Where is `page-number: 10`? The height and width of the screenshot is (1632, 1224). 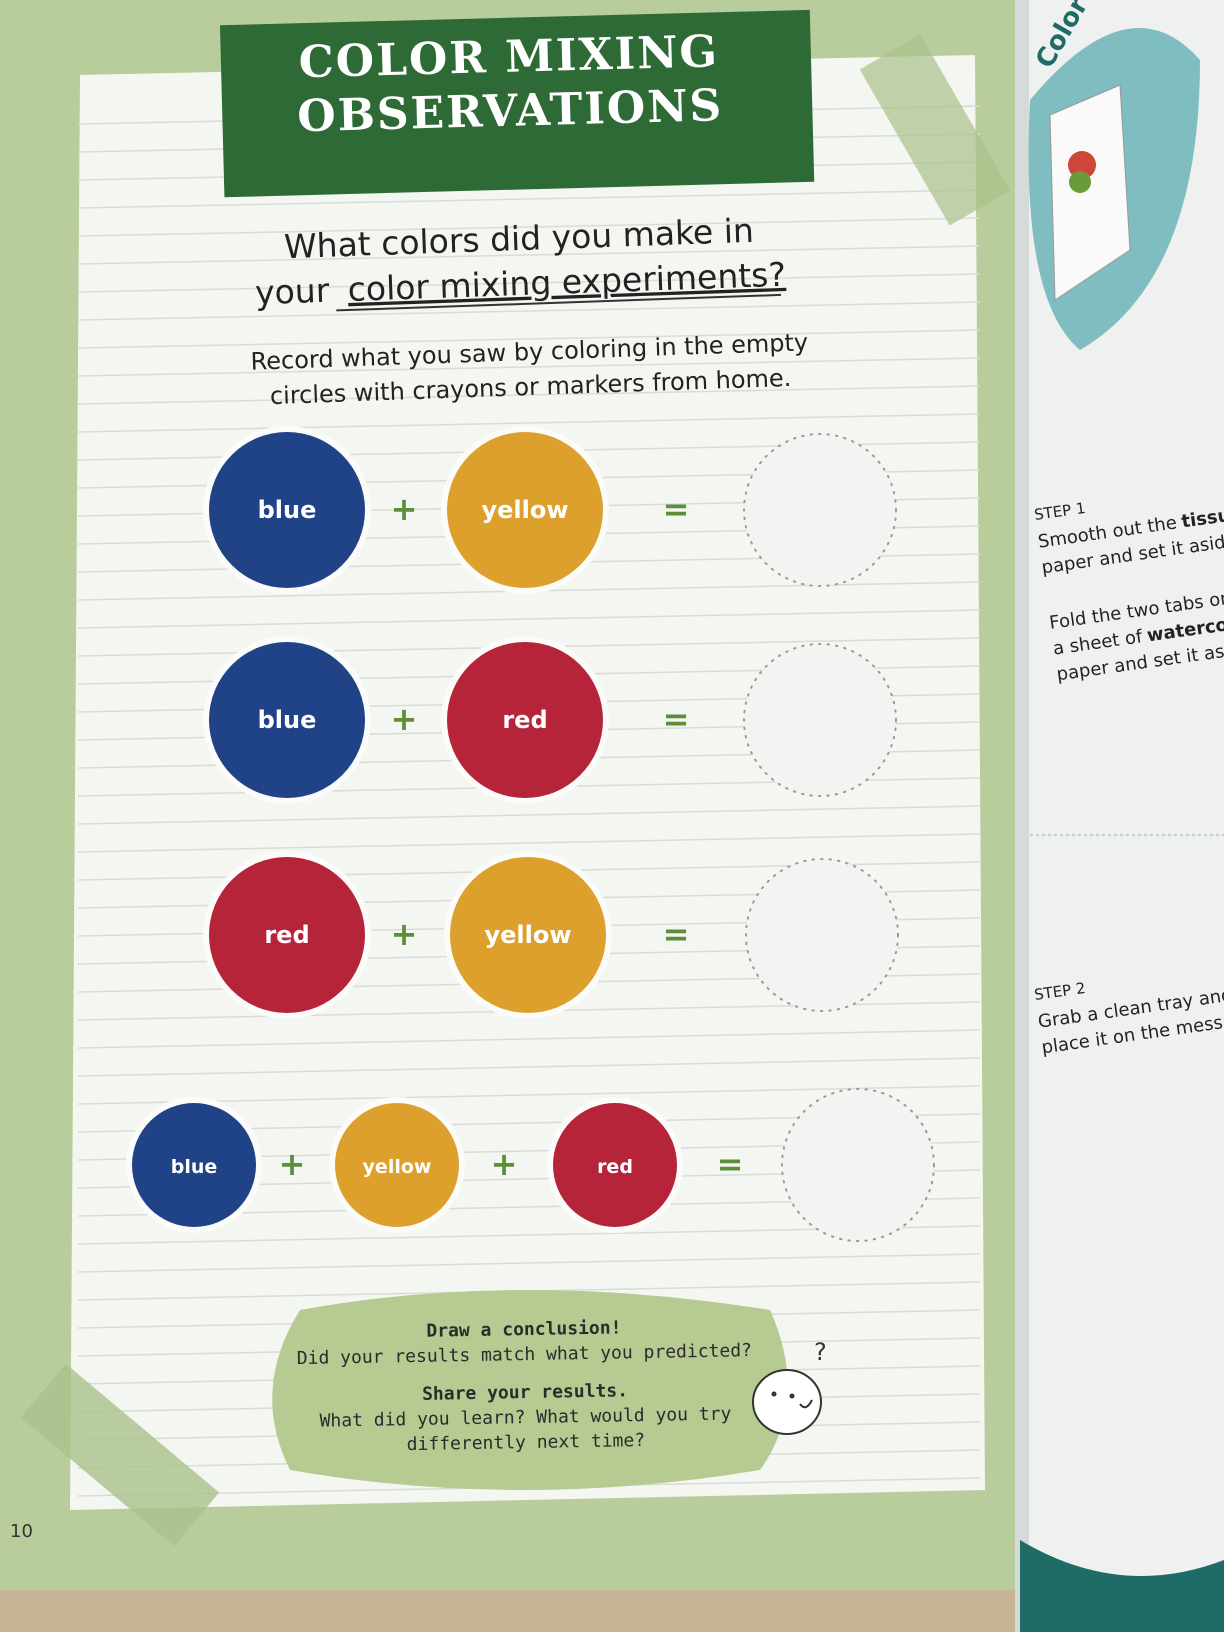
page-number: 10 is located at coordinates (21, 1531).